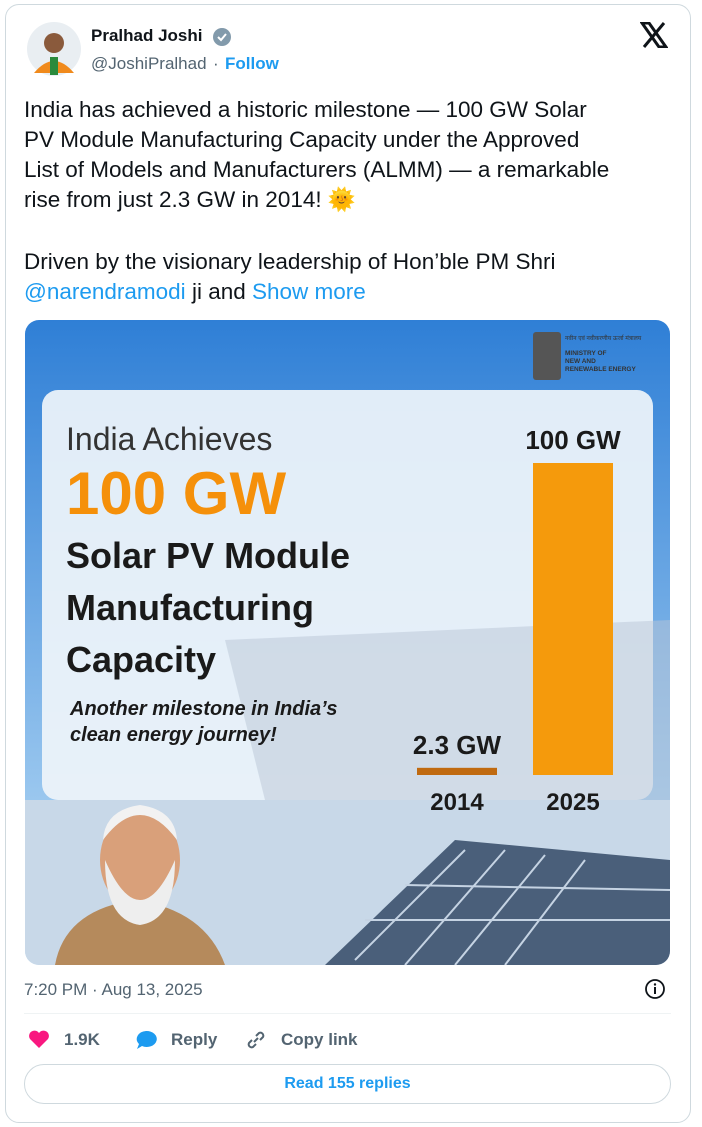 The height and width of the screenshot is (1127, 702). I want to click on ministry-text: MINISTRY OF, so click(586, 353).